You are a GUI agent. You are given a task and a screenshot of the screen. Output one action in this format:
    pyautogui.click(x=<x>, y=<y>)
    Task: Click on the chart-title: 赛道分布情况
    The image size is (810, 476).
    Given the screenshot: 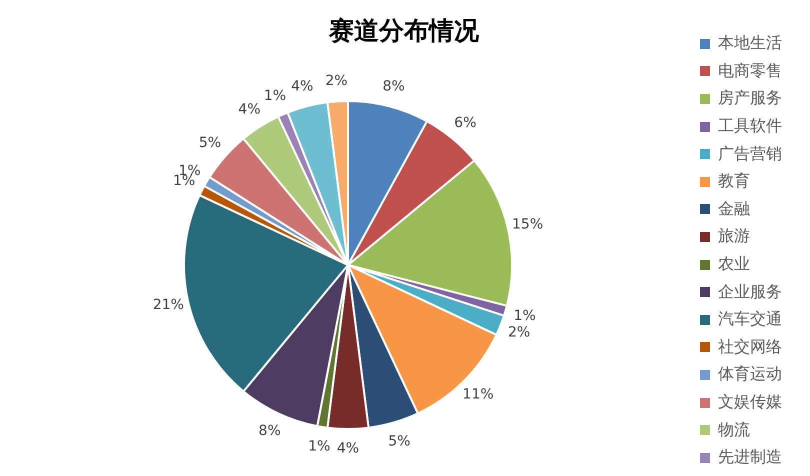 What is the action you would take?
    pyautogui.click(x=404, y=31)
    